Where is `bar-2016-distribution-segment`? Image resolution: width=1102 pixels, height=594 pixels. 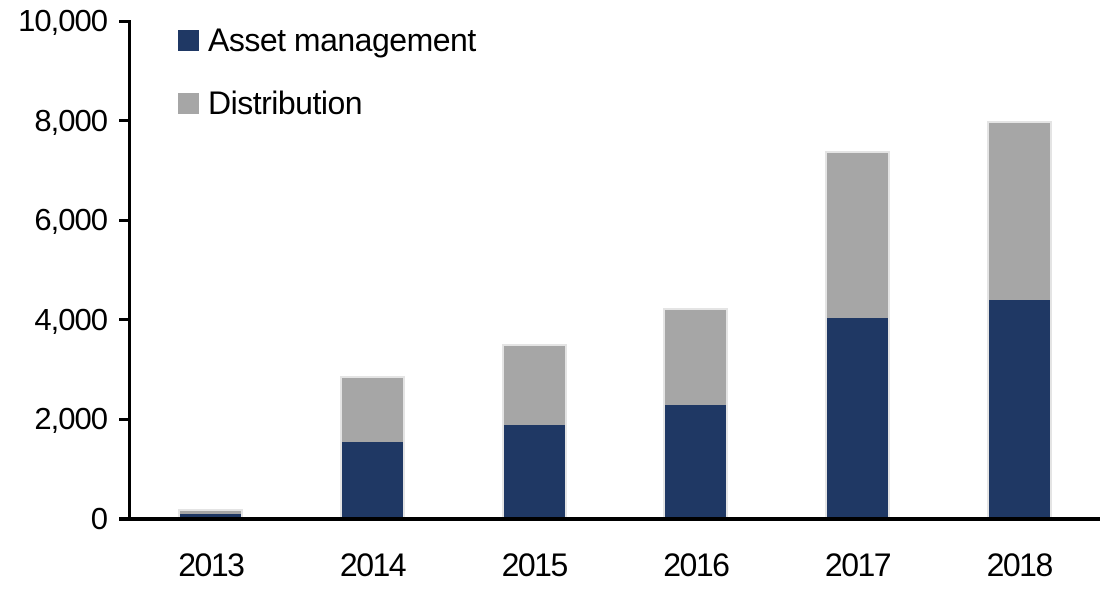 bar-2016-distribution-segment is located at coordinates (696, 356).